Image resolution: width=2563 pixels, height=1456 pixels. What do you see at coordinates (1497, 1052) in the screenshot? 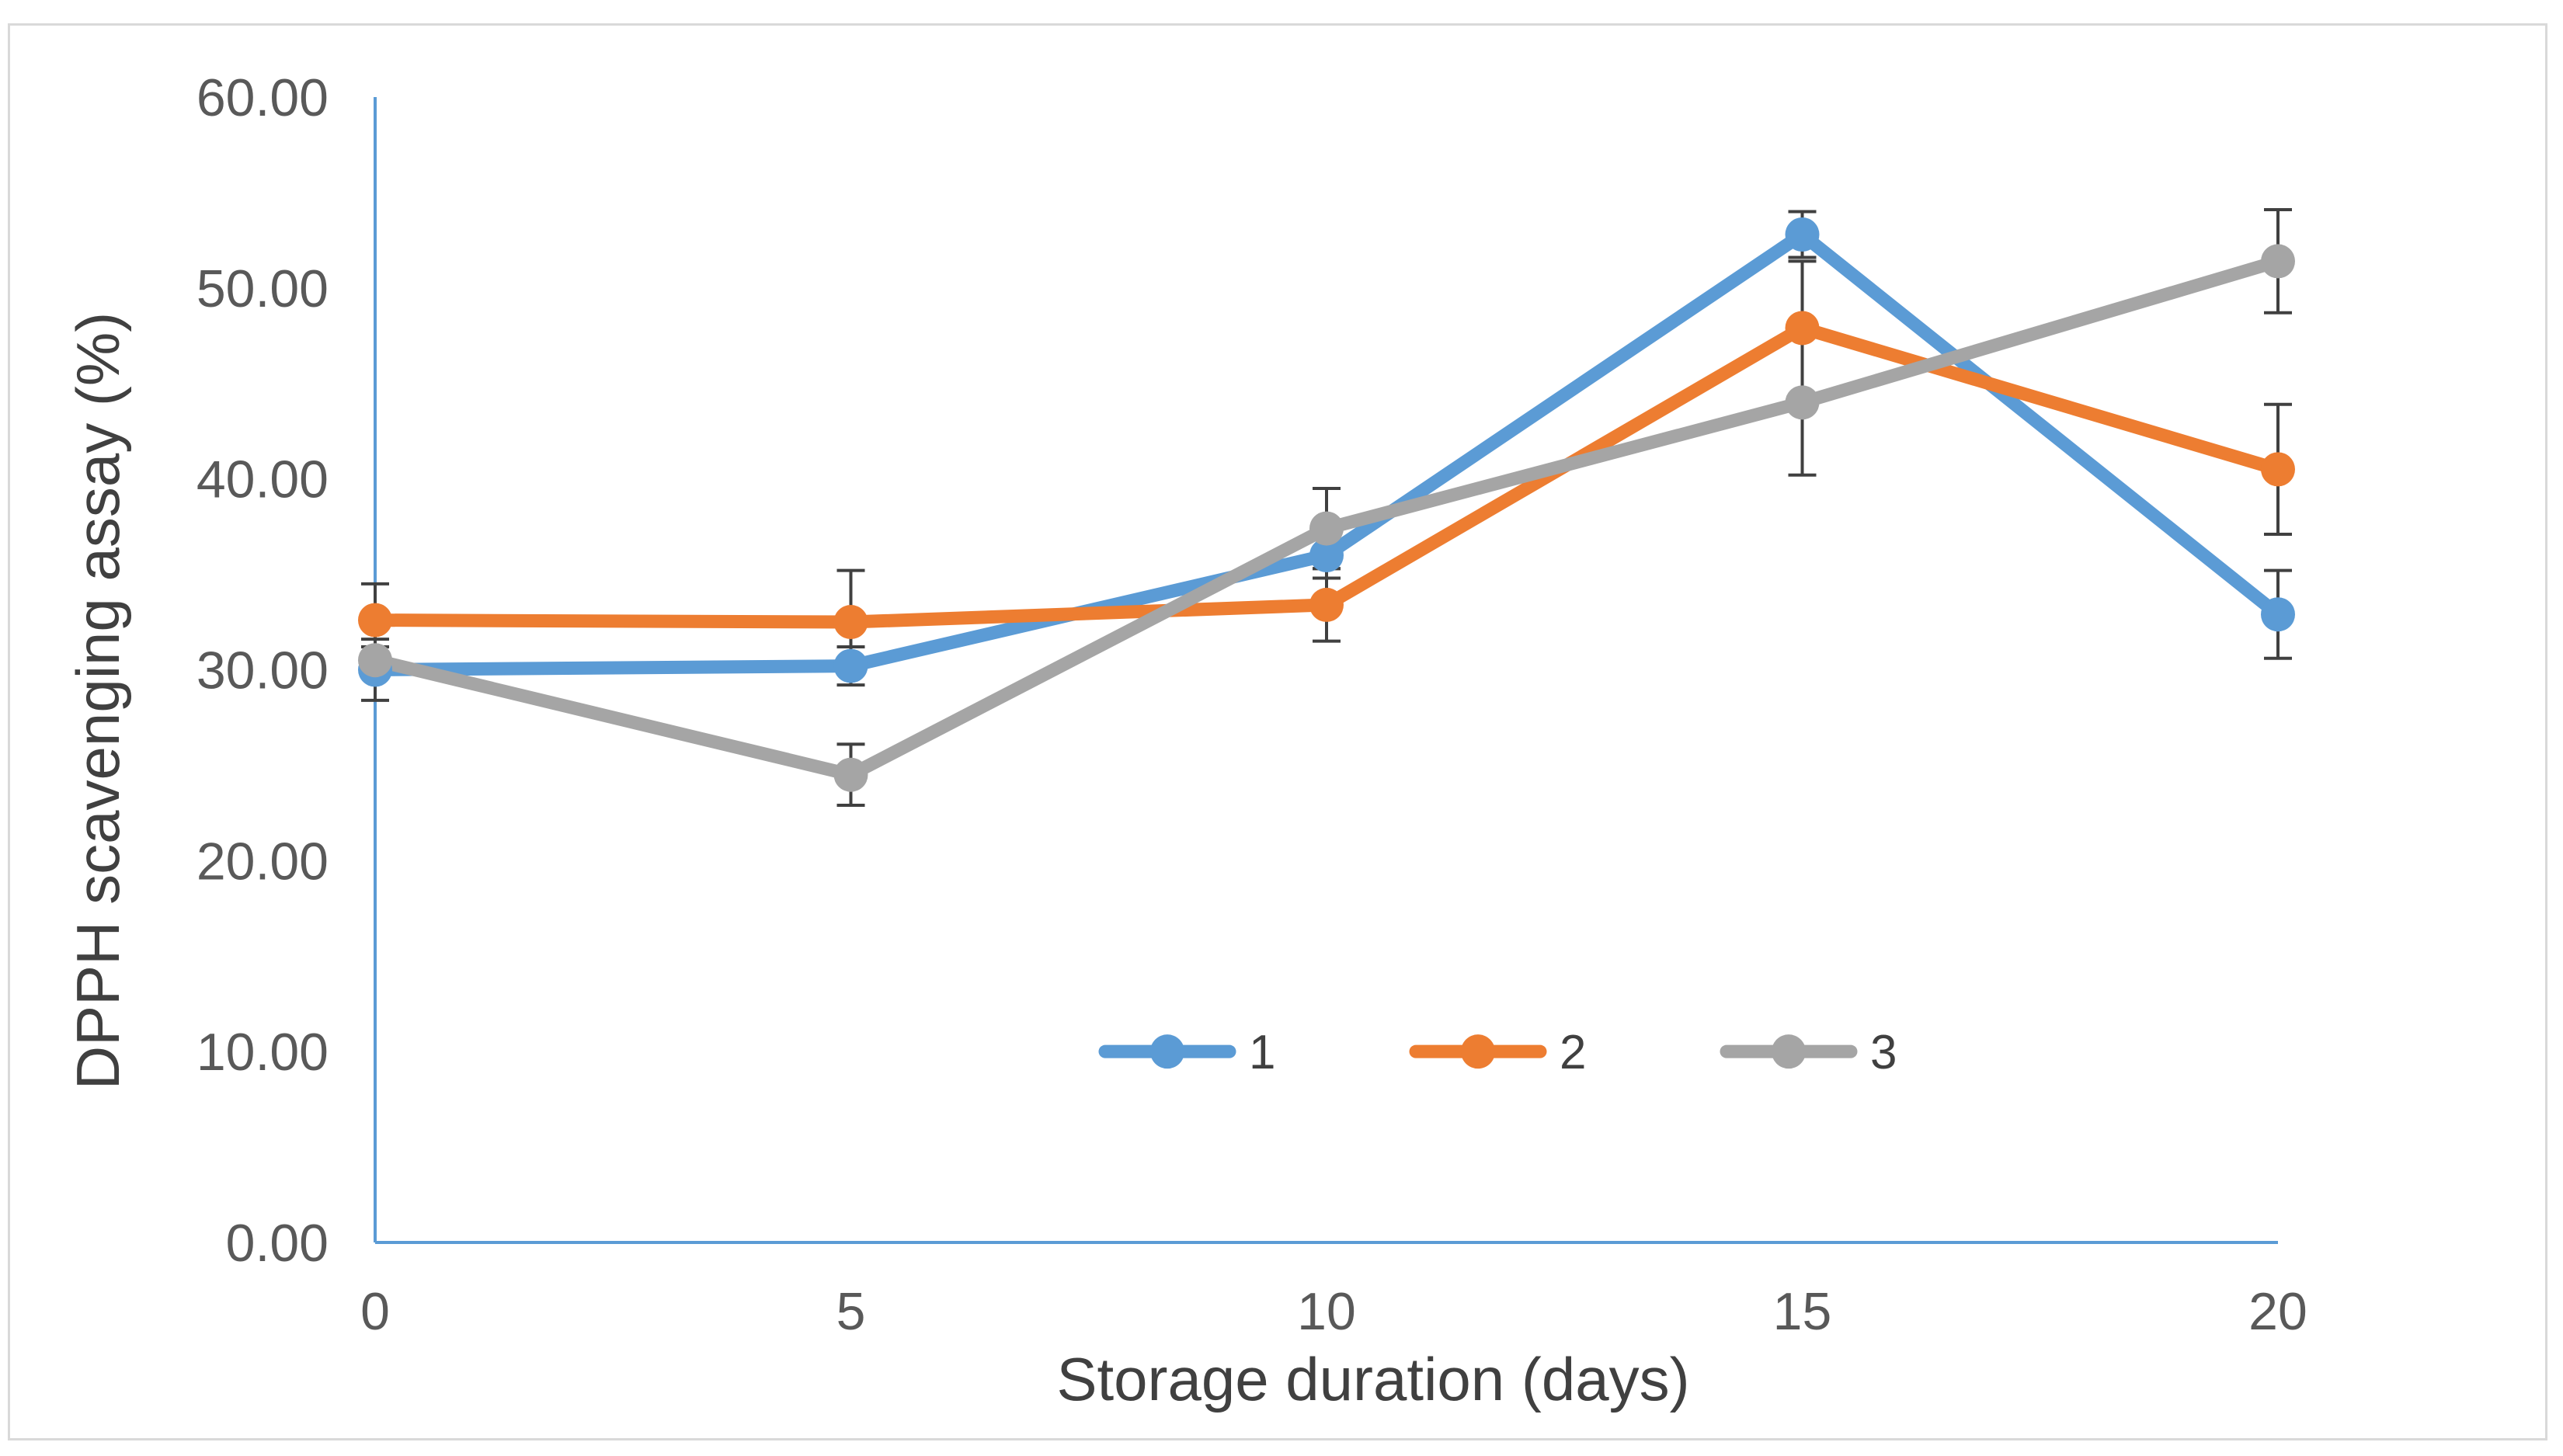
I see `legend: 1 2 3` at bounding box center [1497, 1052].